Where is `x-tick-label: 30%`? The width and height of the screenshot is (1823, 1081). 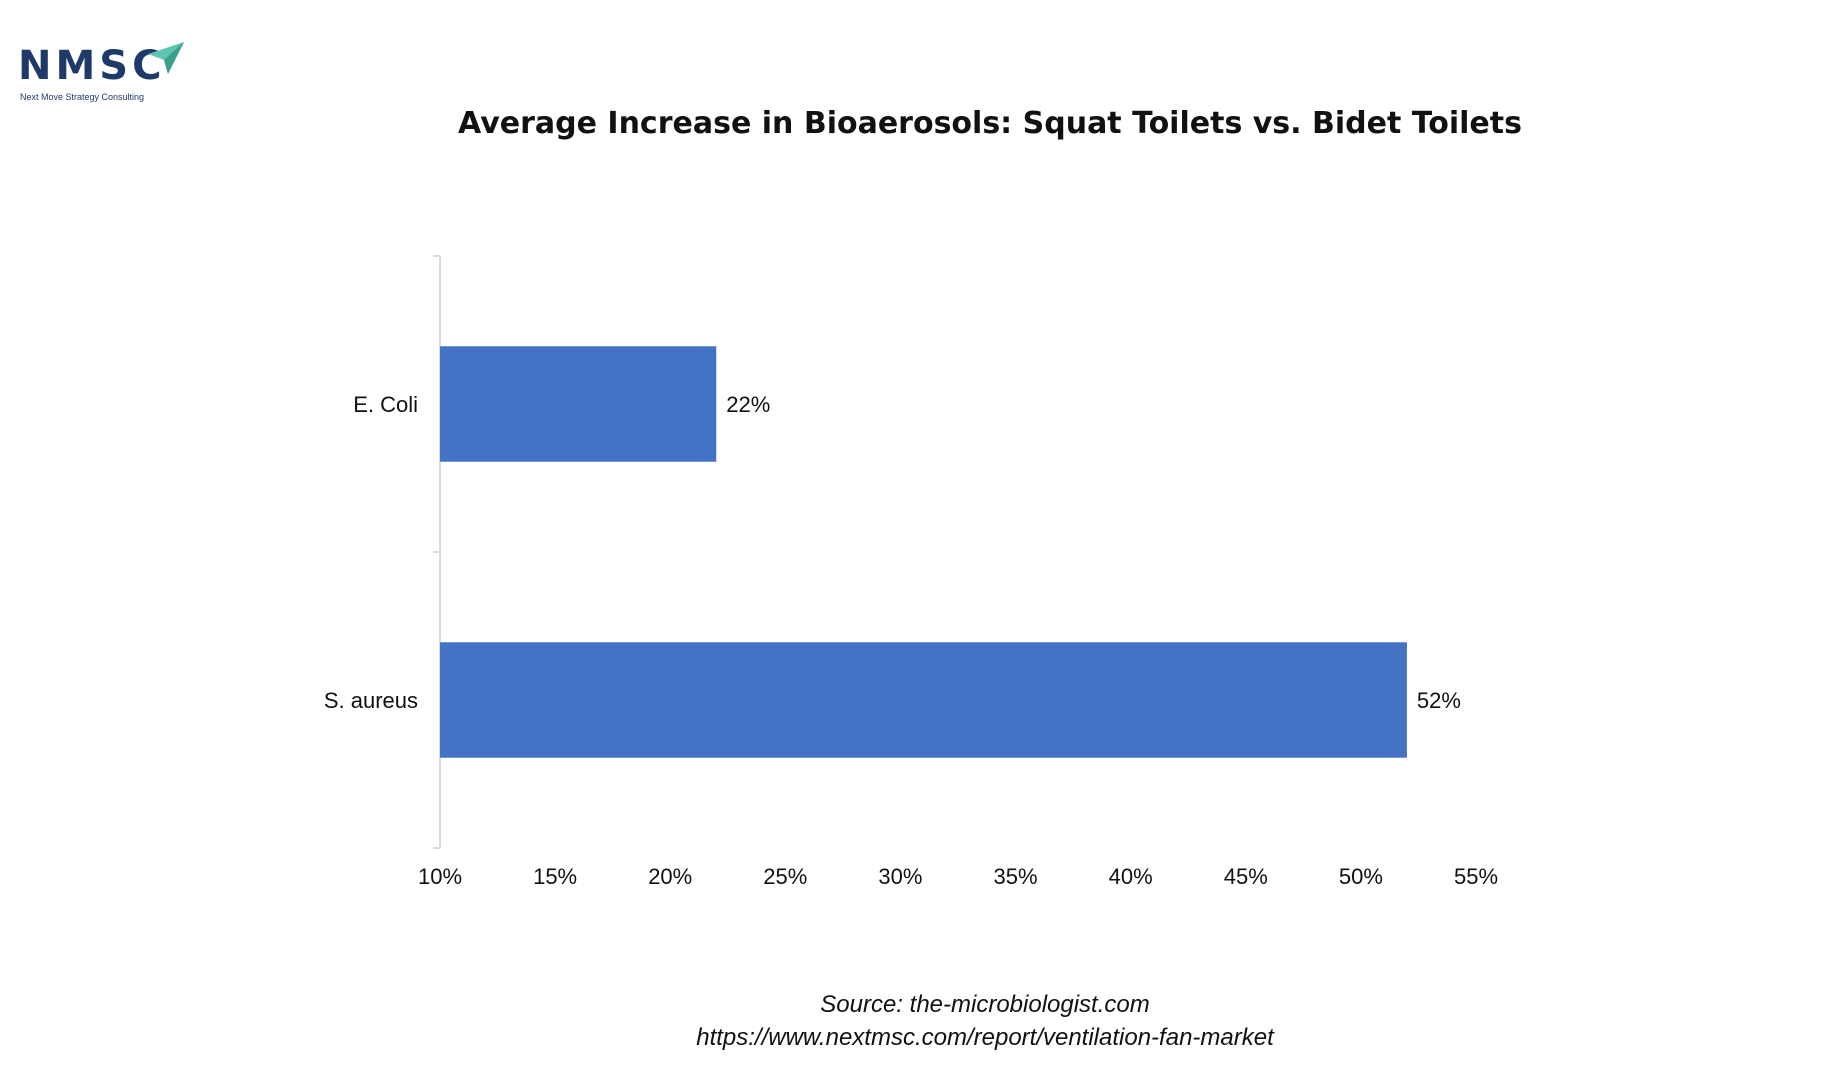 x-tick-label: 30% is located at coordinates (900, 876).